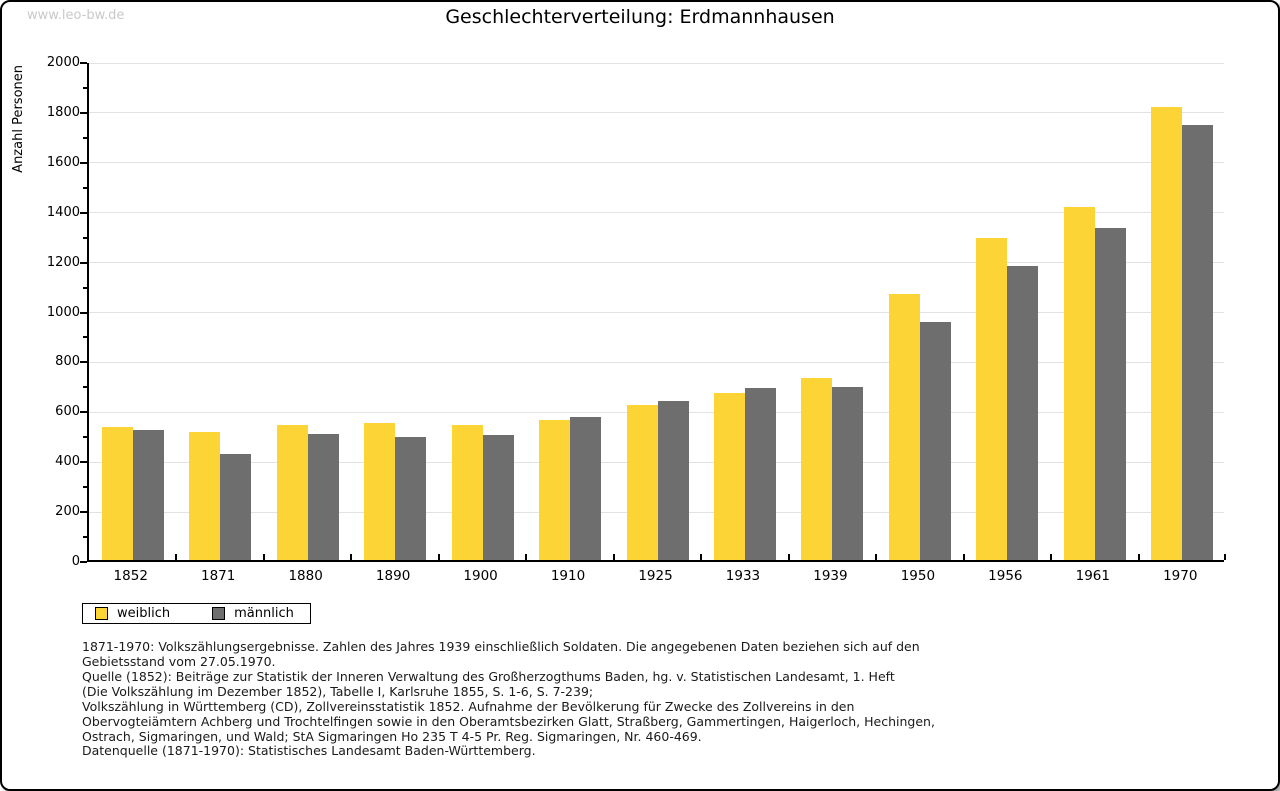 This screenshot has width=1280, height=791. What do you see at coordinates (743, 576) in the screenshot?
I see `x-tick-label: 1933` at bounding box center [743, 576].